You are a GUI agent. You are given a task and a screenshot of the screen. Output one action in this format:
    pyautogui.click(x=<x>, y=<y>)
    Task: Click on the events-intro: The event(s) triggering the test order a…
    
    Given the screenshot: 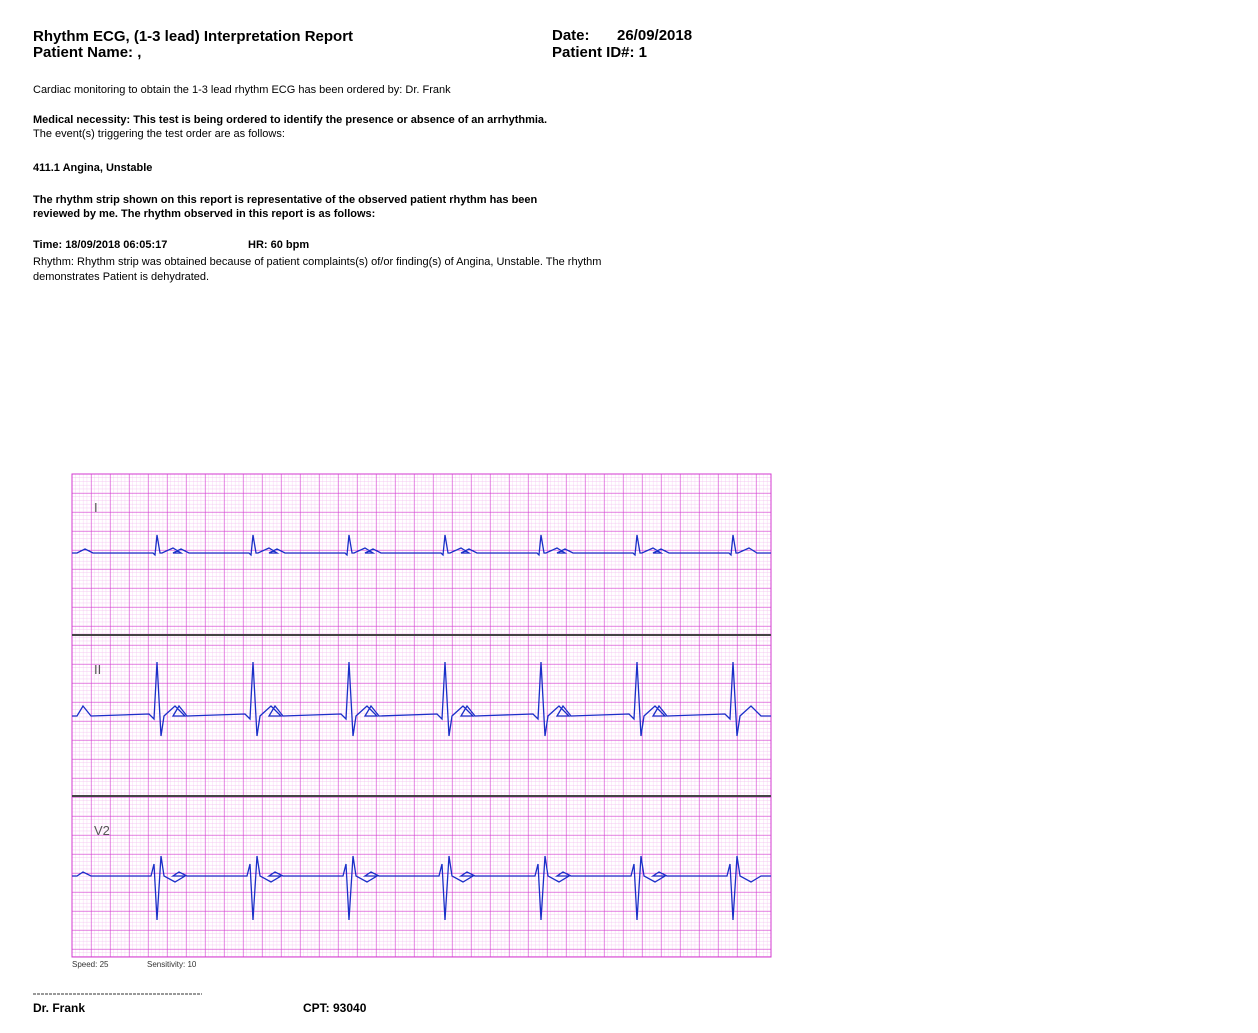 What is the action you would take?
    pyautogui.click(x=159, y=134)
    